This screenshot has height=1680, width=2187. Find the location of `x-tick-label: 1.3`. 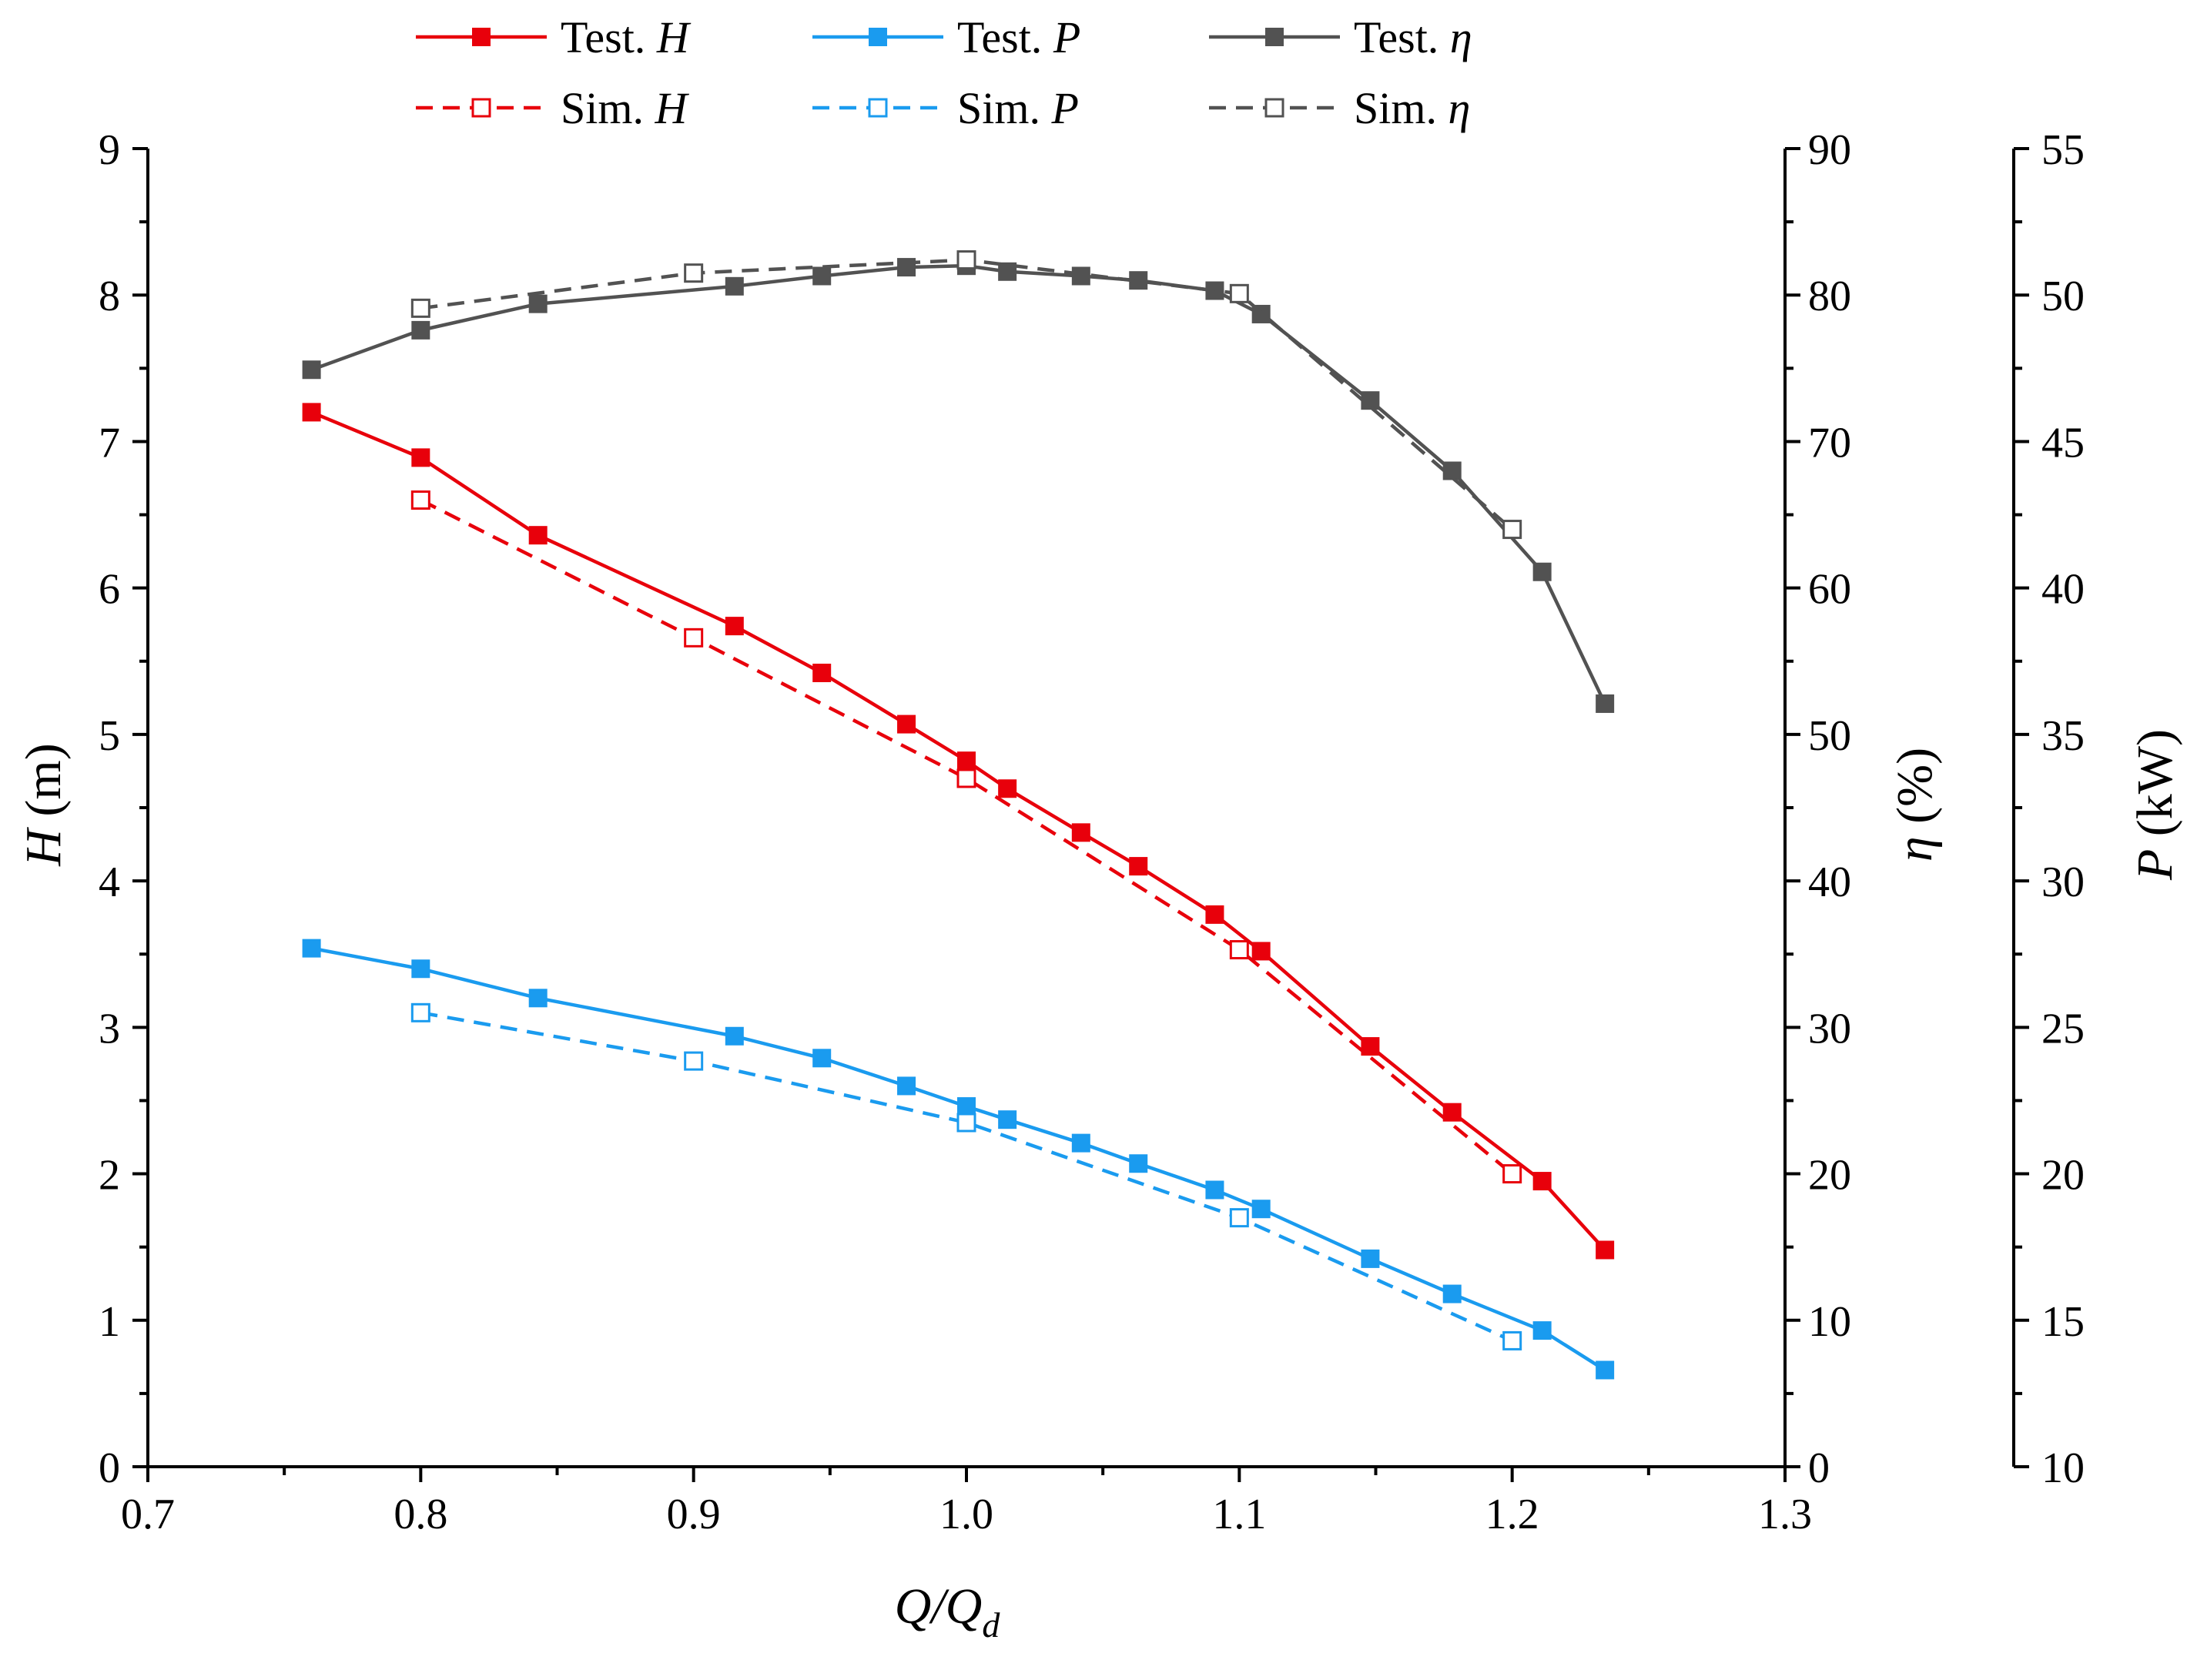

x-tick-label: 1.3 is located at coordinates (1785, 1514).